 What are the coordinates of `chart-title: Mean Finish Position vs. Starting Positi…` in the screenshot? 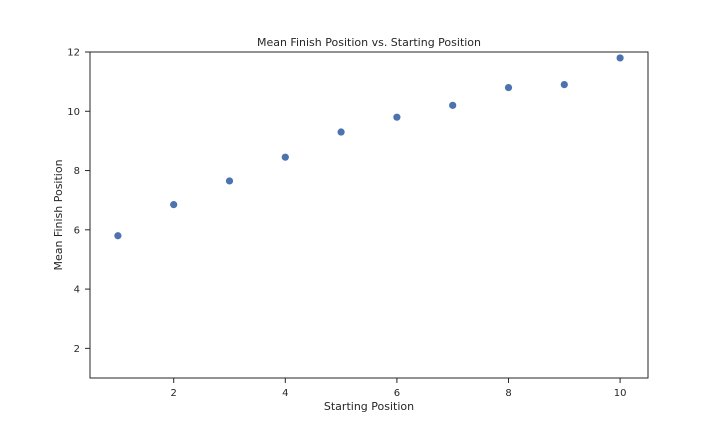 It's located at (369, 42).